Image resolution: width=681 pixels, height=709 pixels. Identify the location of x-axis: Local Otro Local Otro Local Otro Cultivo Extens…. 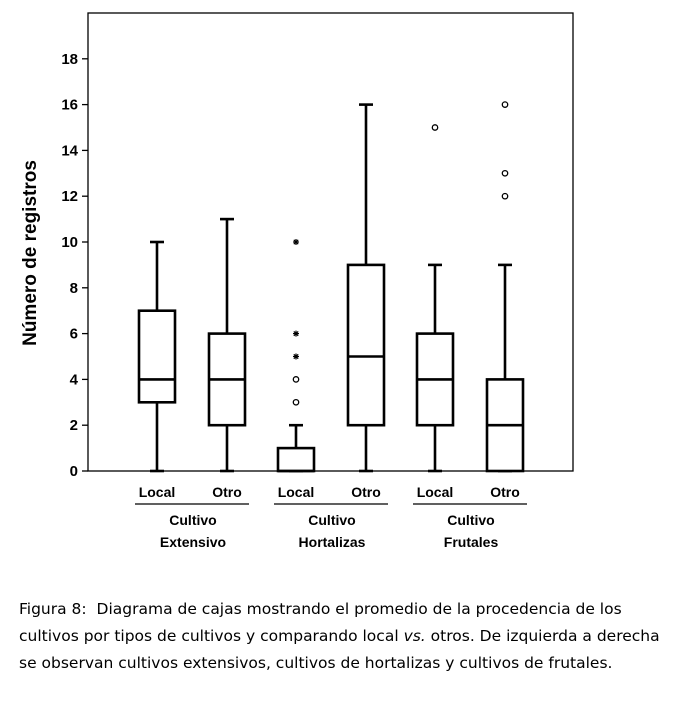
(331, 517).